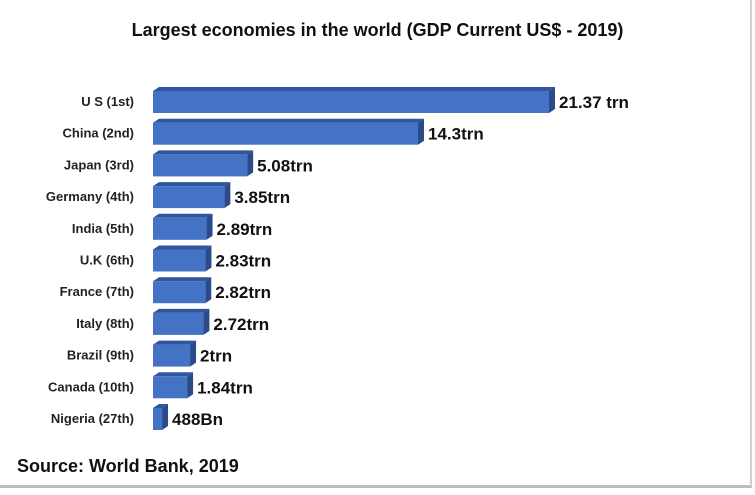 This screenshot has height=495, width=755. Describe the element at coordinates (92, 418) in the screenshot. I see `category-label: Nigeria (27th)` at that location.